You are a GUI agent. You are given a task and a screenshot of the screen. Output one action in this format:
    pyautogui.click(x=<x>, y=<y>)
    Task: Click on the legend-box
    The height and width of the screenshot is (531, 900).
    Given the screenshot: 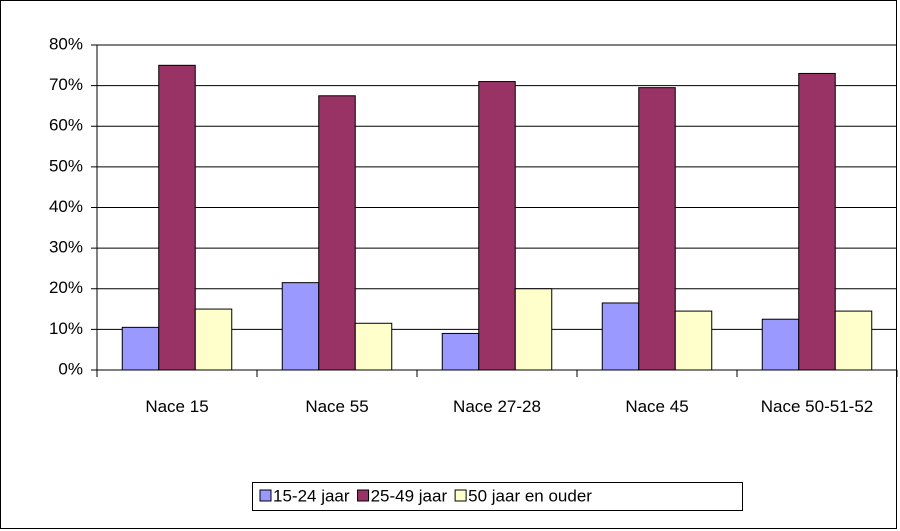 What is the action you would take?
    pyautogui.click(x=497, y=496)
    